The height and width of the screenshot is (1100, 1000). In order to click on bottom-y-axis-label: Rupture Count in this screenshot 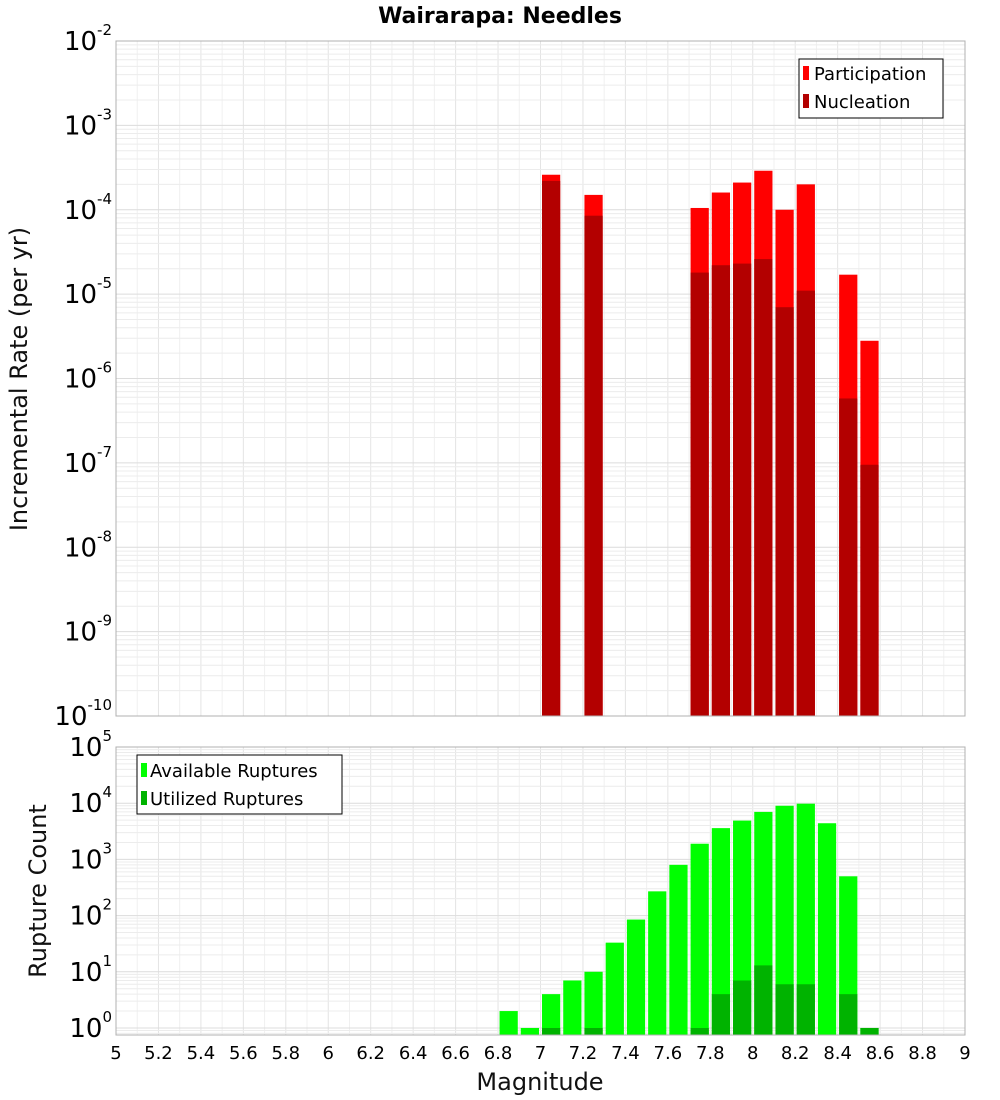, I will do `click(38, 891)`.